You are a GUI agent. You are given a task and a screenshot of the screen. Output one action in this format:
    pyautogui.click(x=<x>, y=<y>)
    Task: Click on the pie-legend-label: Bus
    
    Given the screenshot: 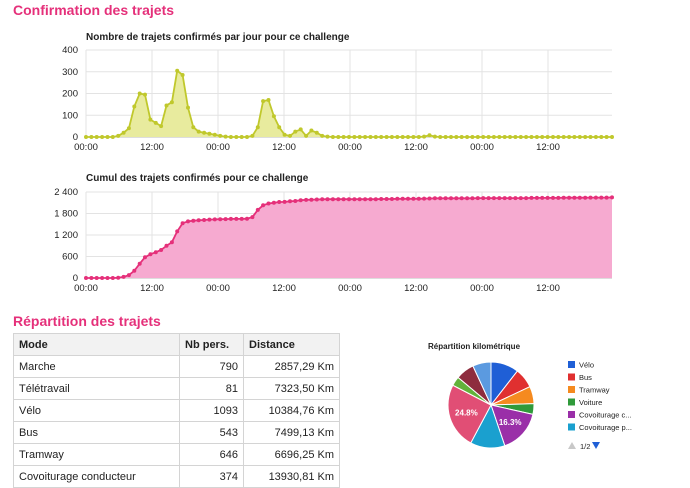 What is the action you would take?
    pyautogui.click(x=585, y=377)
    